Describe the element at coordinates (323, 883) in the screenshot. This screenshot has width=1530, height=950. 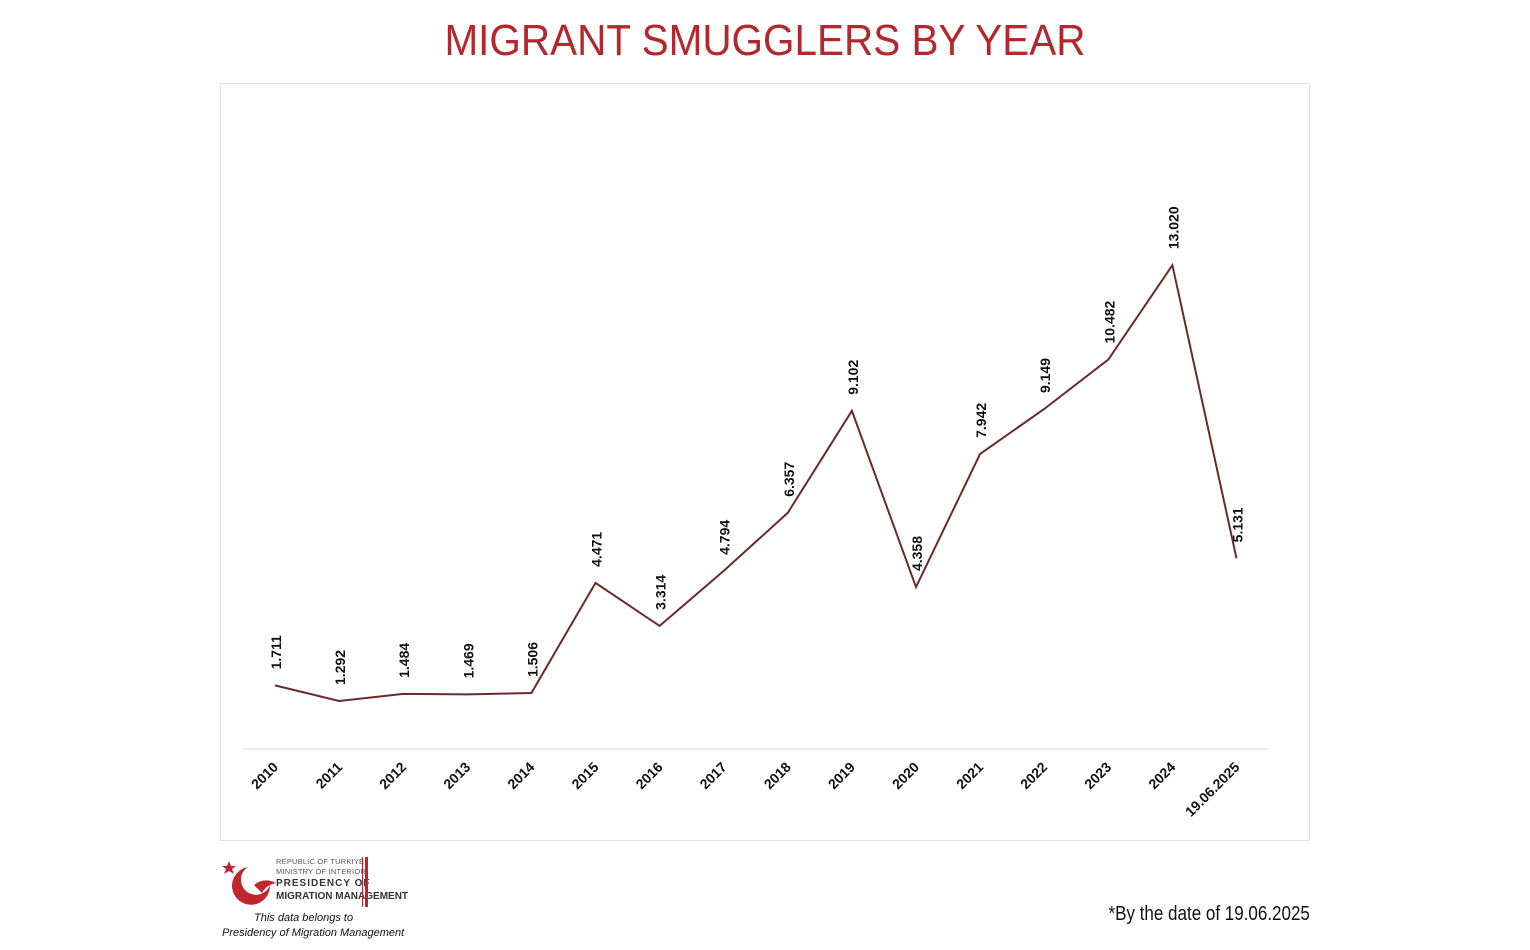
I see `logo-line-presidency: PRESIDENCY OF` at that location.